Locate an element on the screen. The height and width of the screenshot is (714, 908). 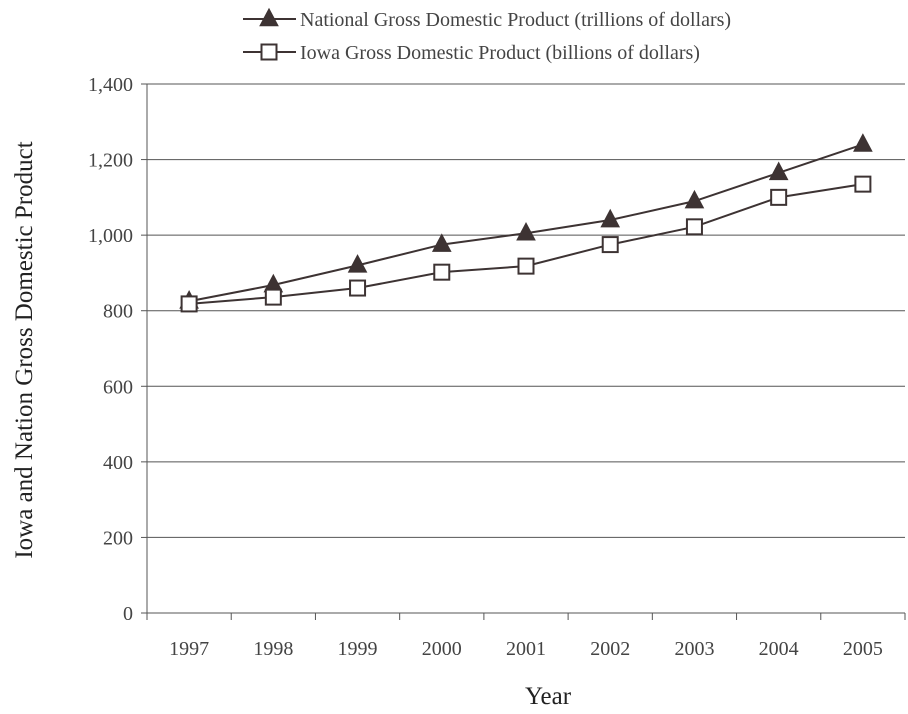
y-tick-label: 1,000 is located at coordinates (110, 236).